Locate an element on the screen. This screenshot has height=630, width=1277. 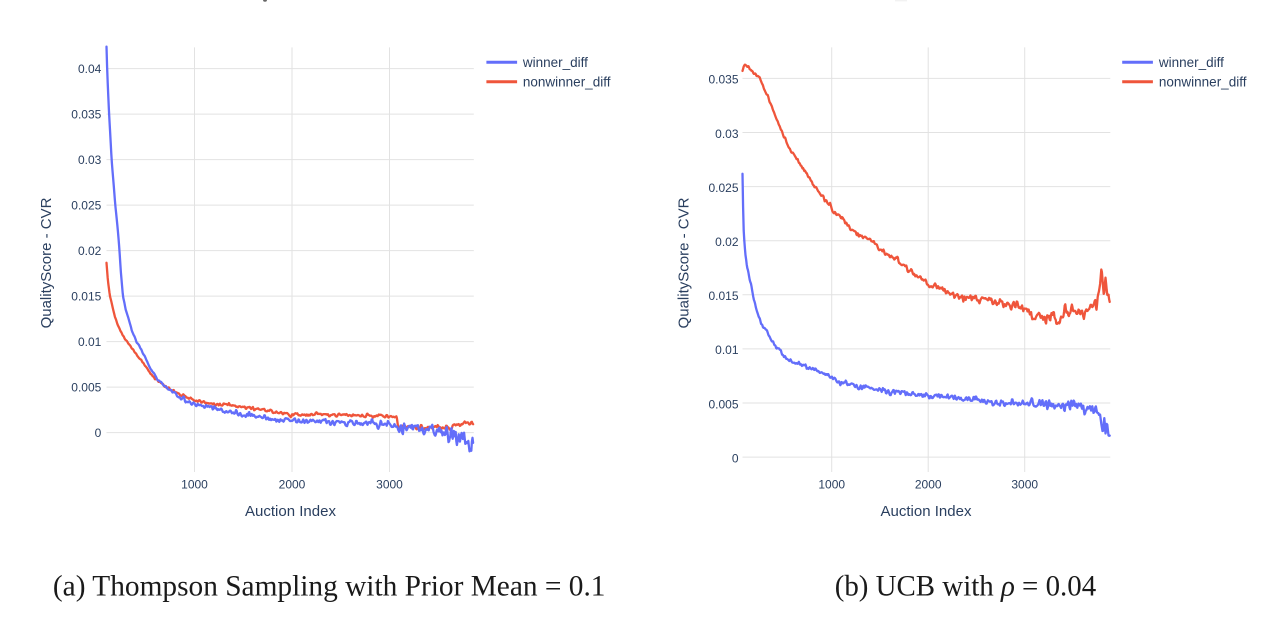
svg-text: (b) UCB with ρ = 0.04 is located at coordinates (965, 585).